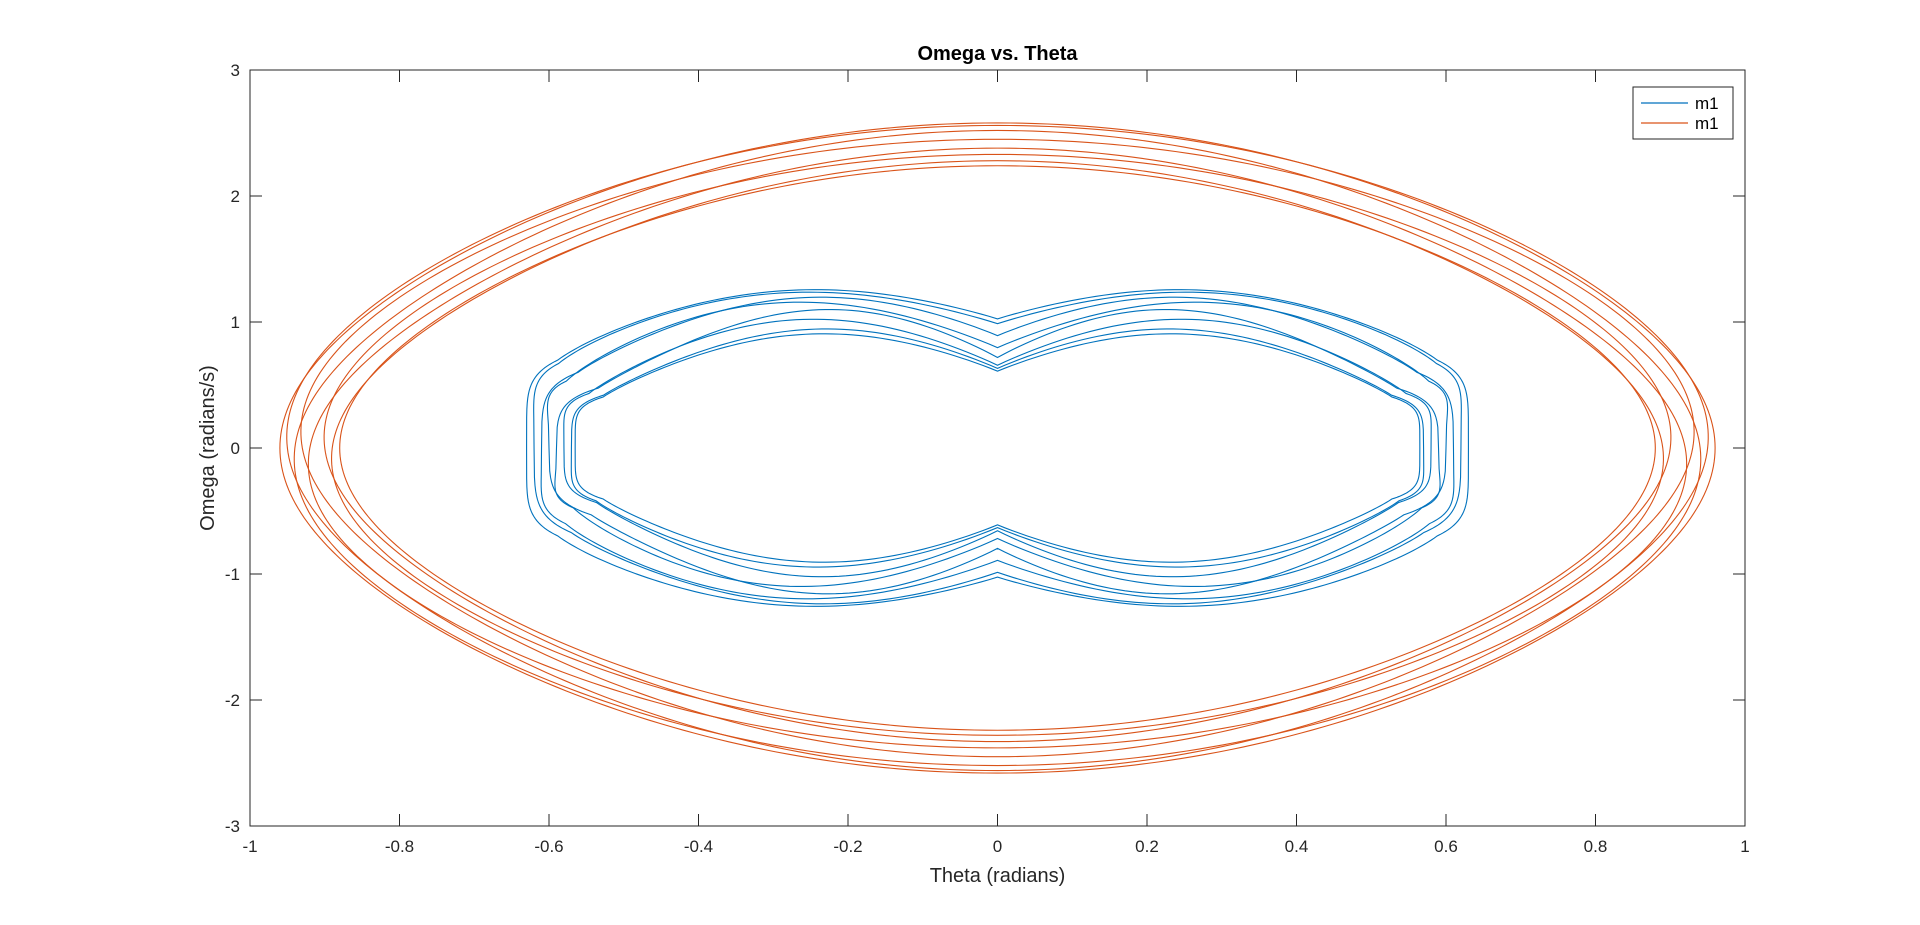 This screenshot has width=1920, height=925. What do you see at coordinates (1596, 846) in the screenshot?
I see `x-tick-label: 0.8` at bounding box center [1596, 846].